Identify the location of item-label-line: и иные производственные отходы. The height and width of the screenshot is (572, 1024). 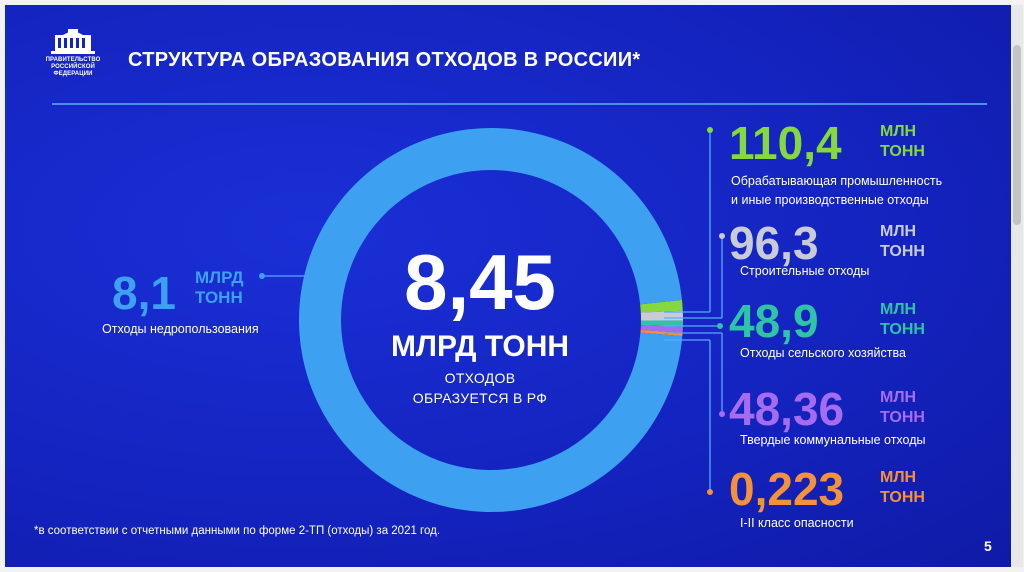
(830, 200).